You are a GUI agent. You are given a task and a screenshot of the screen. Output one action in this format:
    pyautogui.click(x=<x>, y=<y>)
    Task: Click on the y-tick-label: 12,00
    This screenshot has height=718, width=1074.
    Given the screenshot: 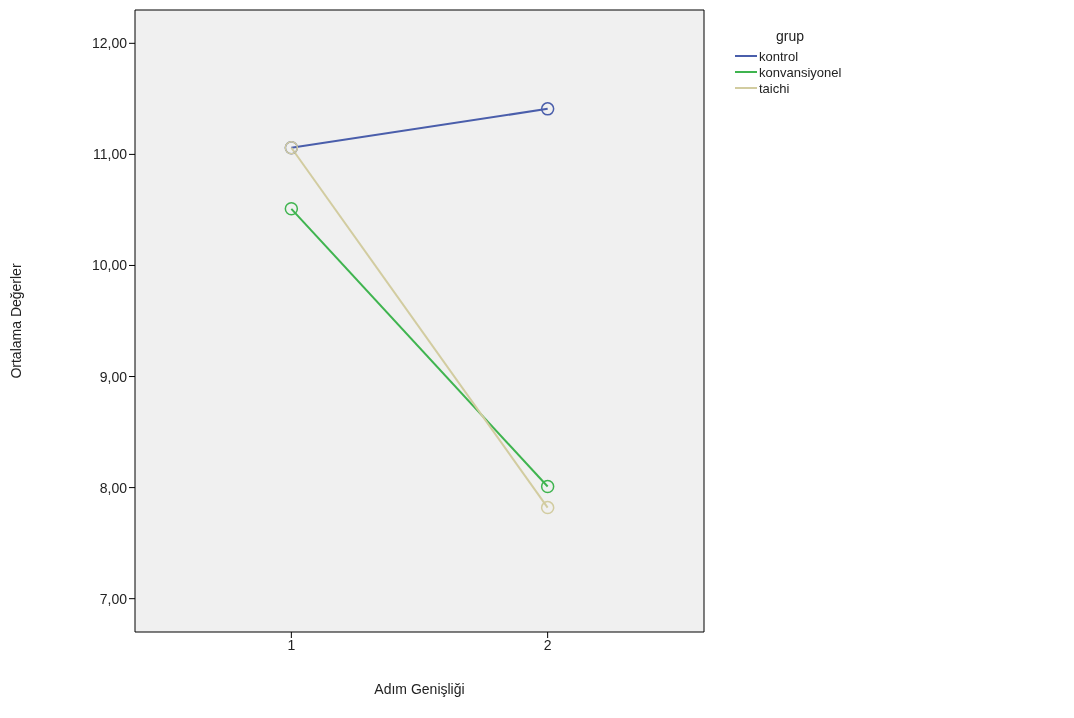 What is the action you would take?
    pyautogui.click(x=109, y=43)
    